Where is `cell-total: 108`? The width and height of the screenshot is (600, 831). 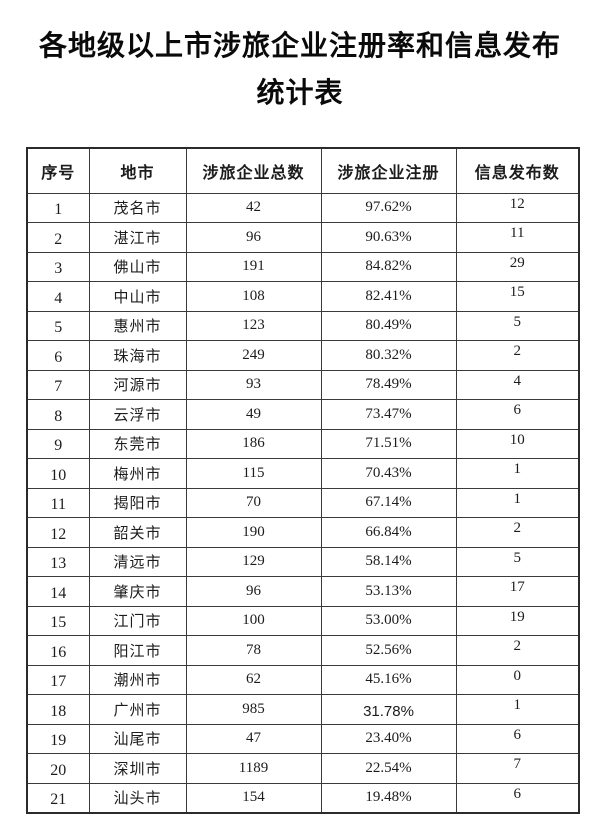 cell-total: 108 is located at coordinates (253, 296).